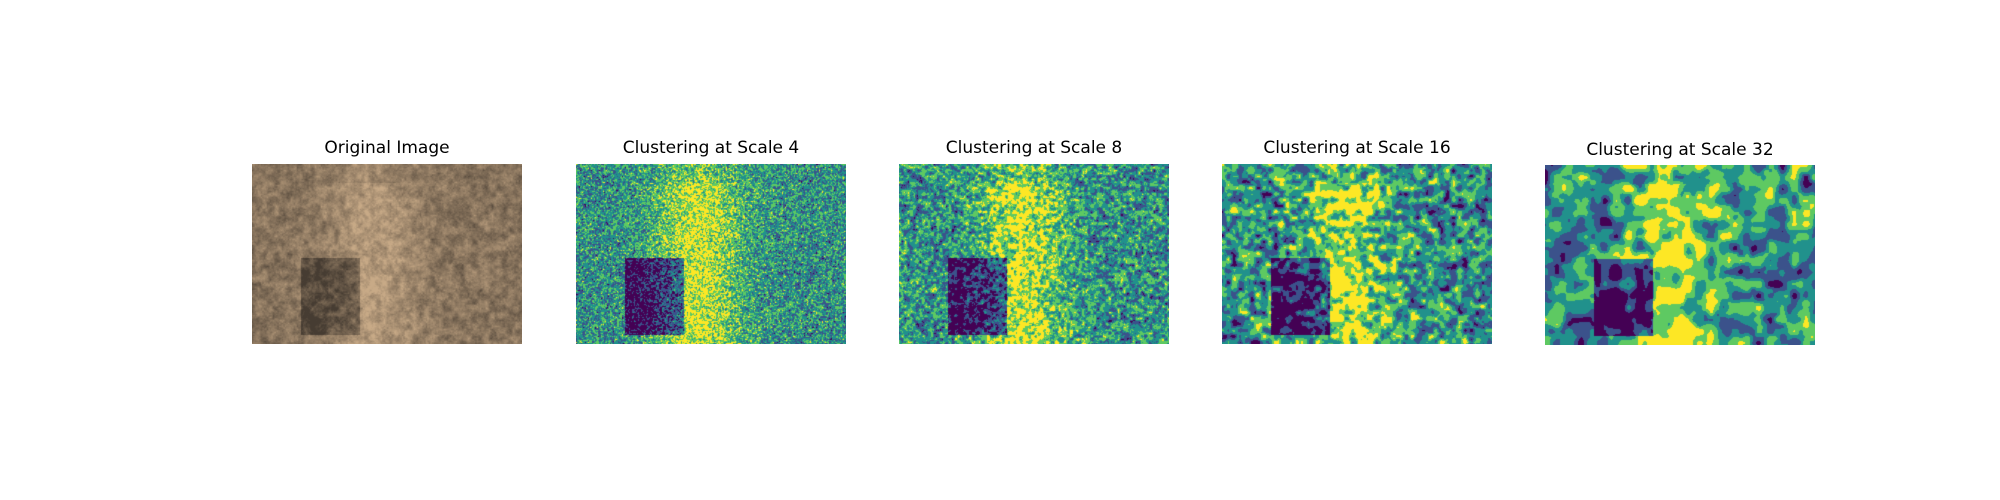  What do you see at coordinates (1680, 150) in the screenshot?
I see `panel-title: Clustering at Scale 32` at bounding box center [1680, 150].